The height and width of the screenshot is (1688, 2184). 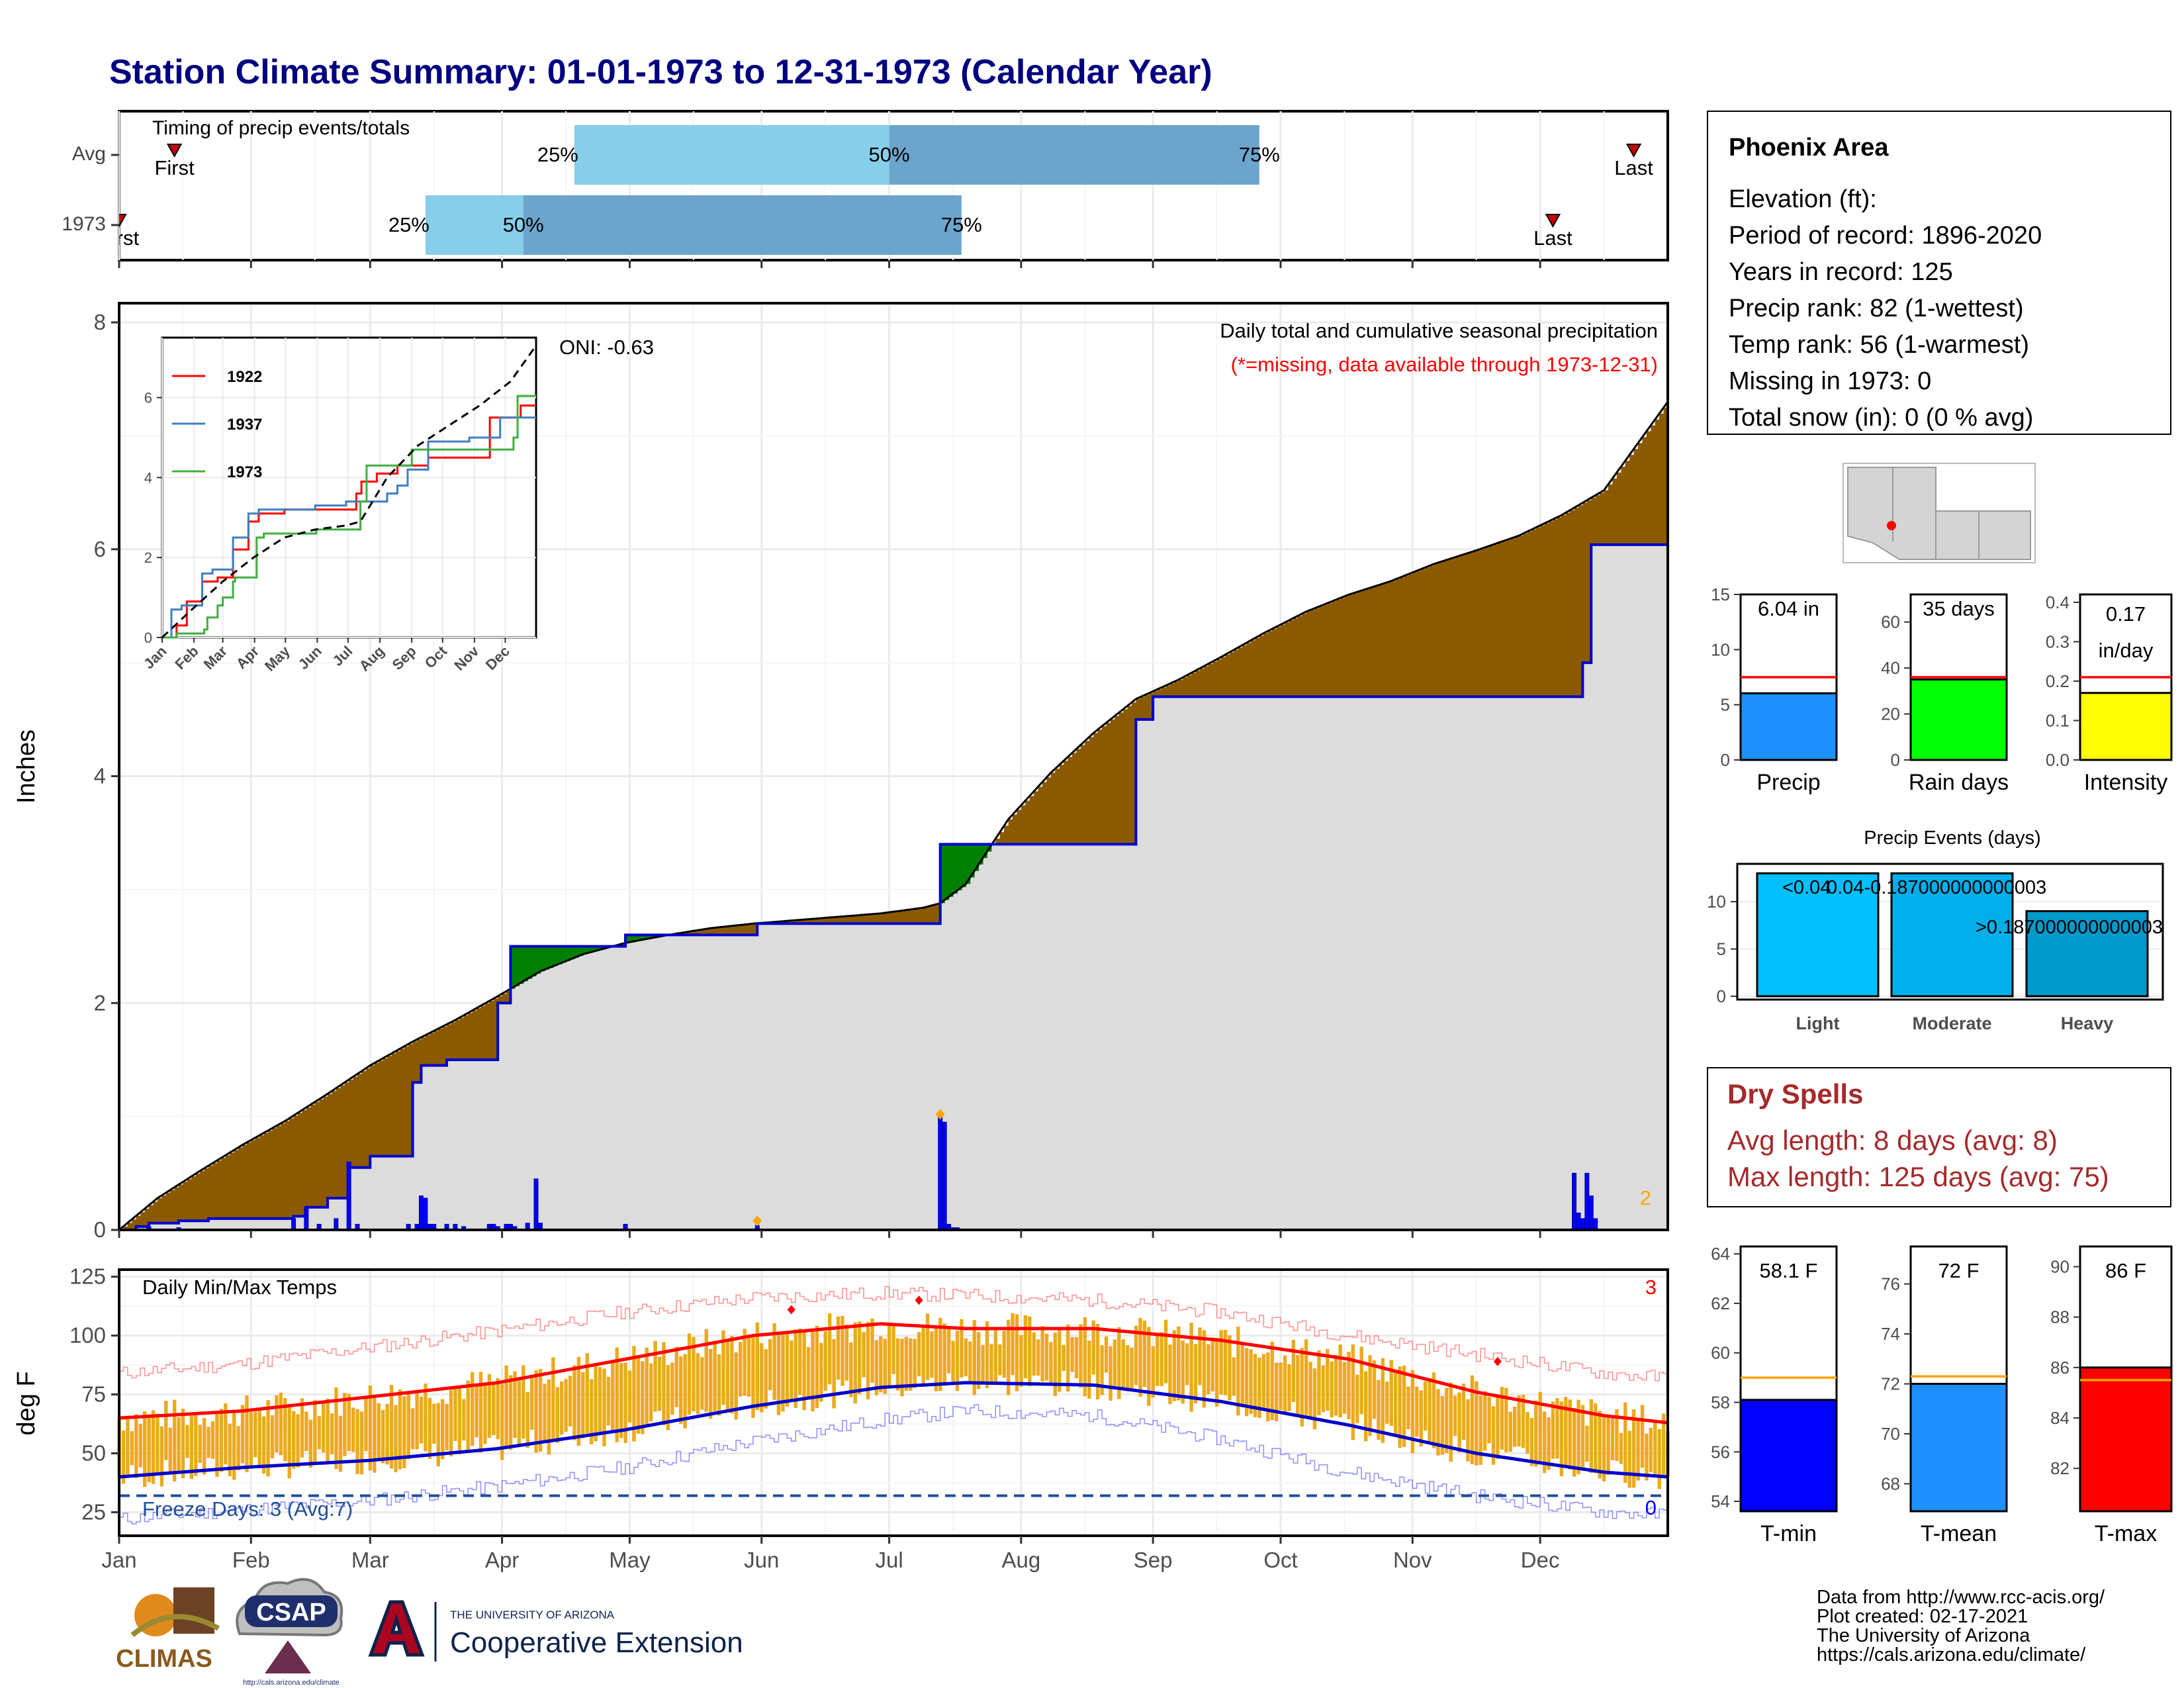 I want to click on precip-y-tick-label: 10, so click(x=1720, y=649).